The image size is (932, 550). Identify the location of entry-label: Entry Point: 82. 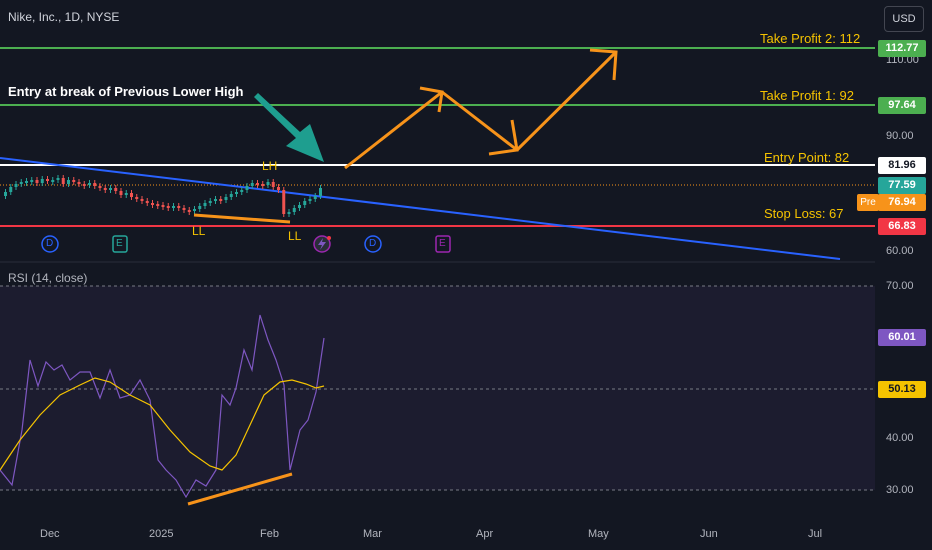
(807, 157).